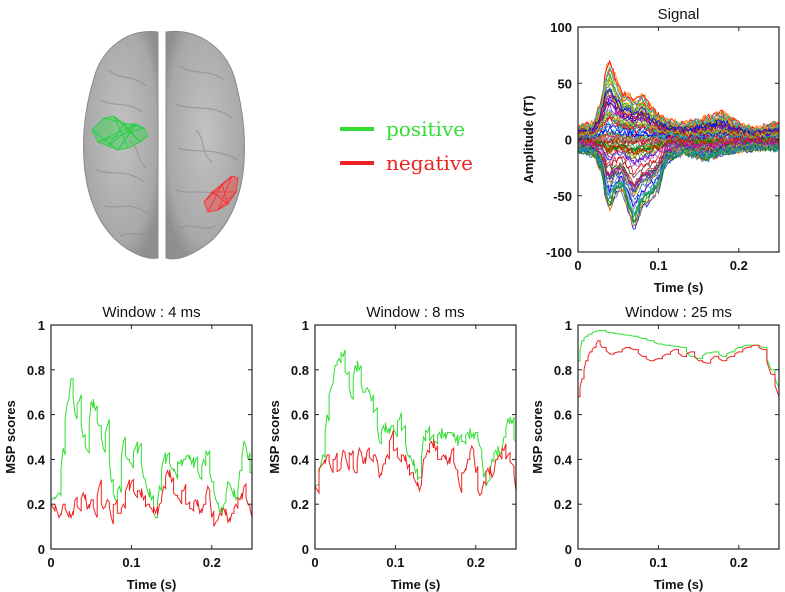  Describe the element at coordinates (562, 196) in the screenshot. I see `y-tick-label: -50` at that location.